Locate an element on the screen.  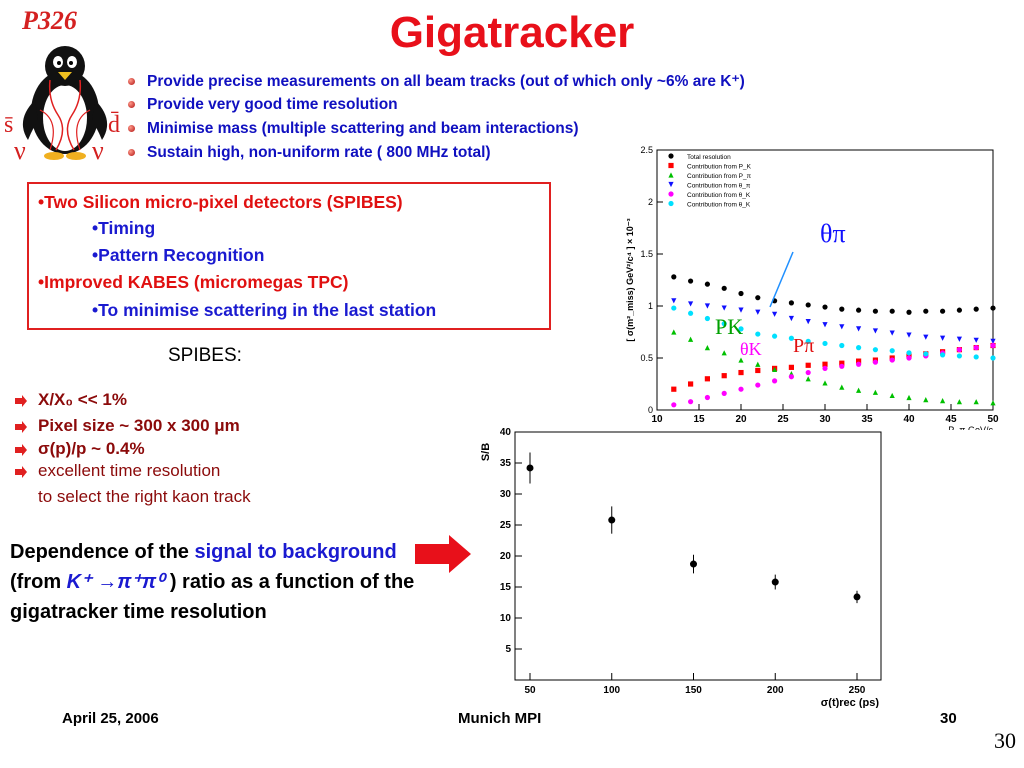
annotation-label: Pπ is located at coordinates (803, 346).